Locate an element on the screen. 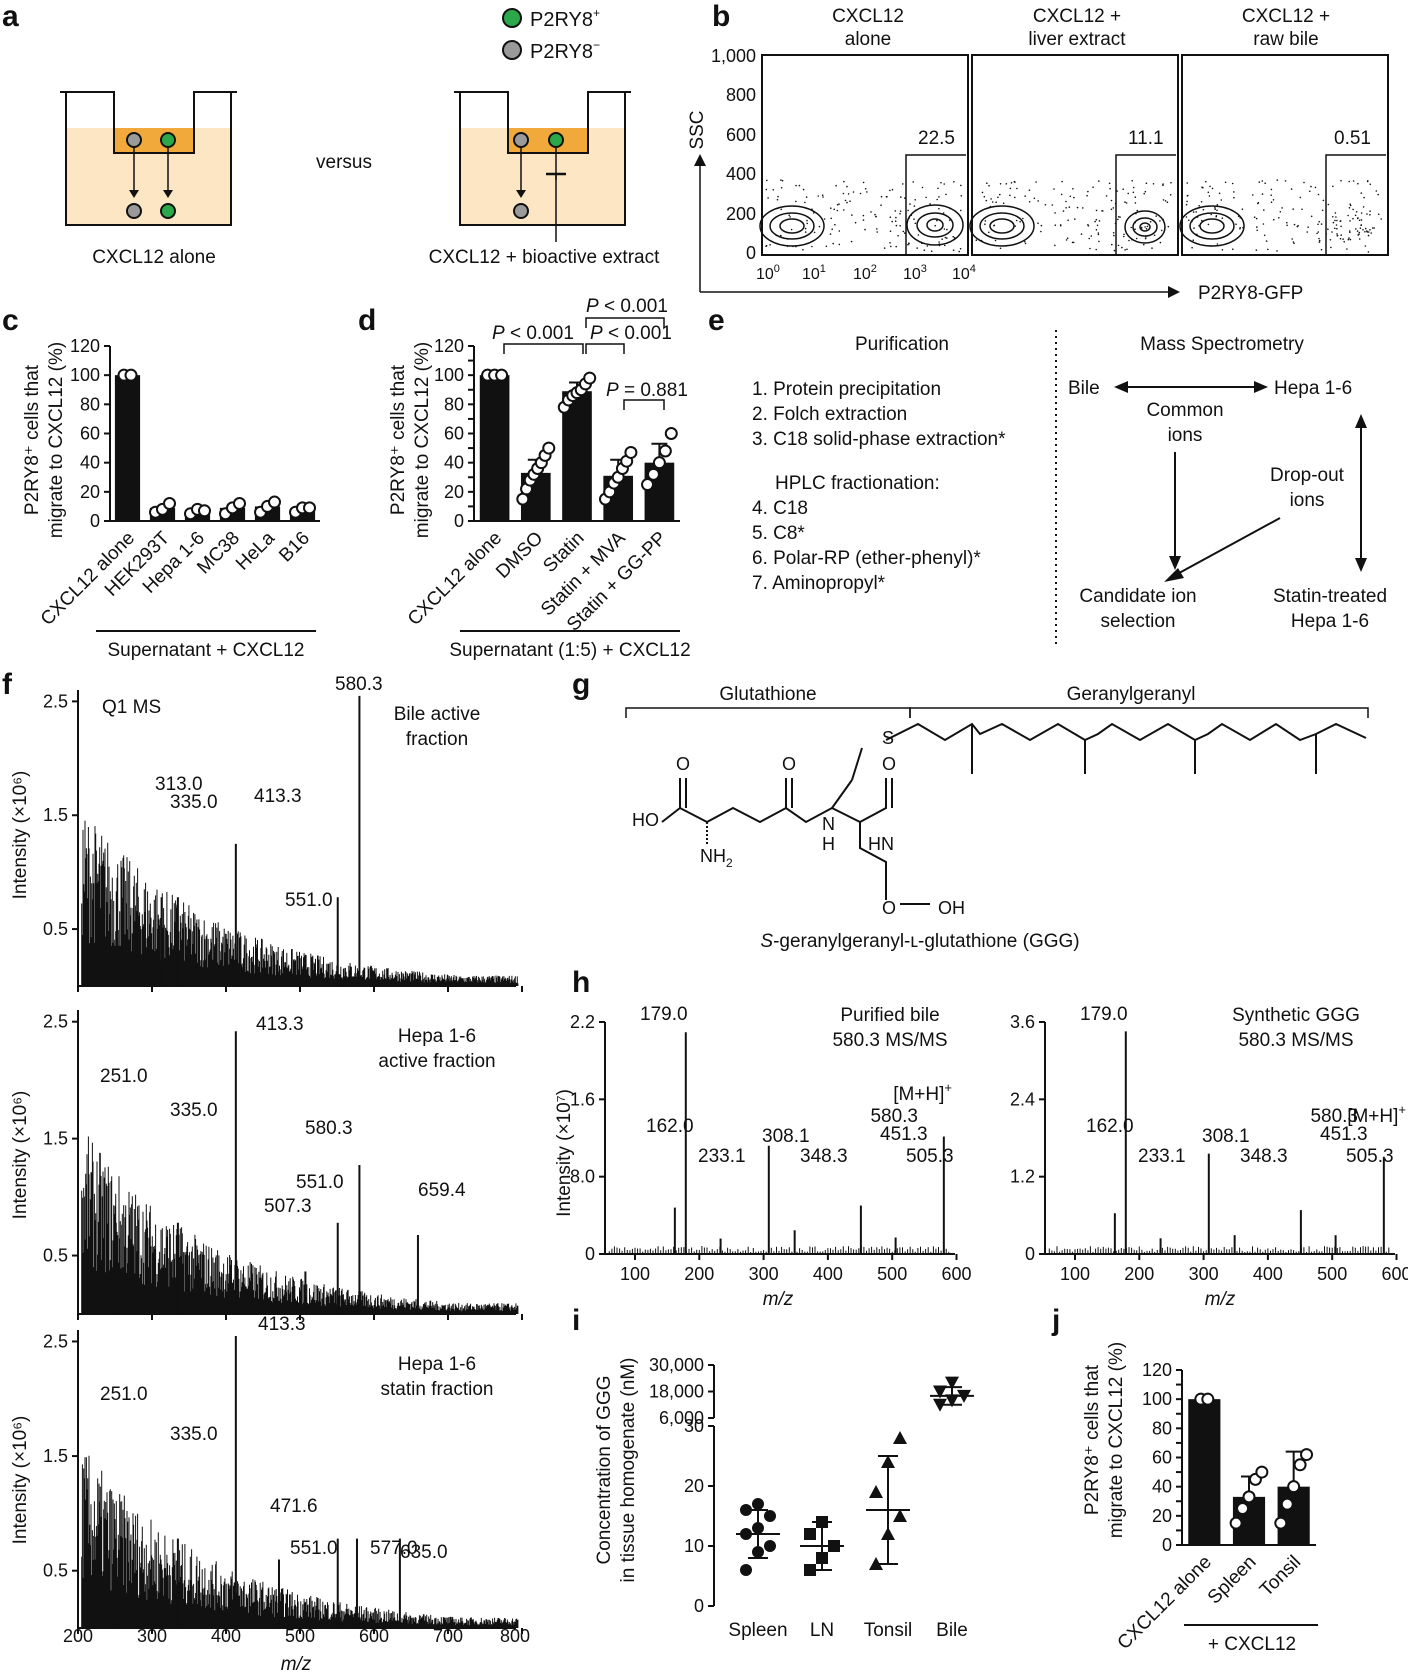 The image size is (1408, 1676). flow-scatter-dots is located at coordinates (1073, 216).